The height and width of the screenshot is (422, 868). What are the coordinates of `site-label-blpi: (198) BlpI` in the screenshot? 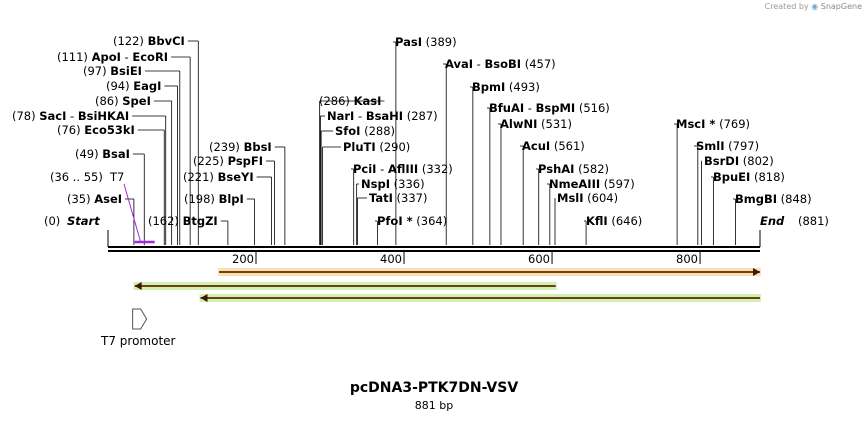 It's located at (214, 199).